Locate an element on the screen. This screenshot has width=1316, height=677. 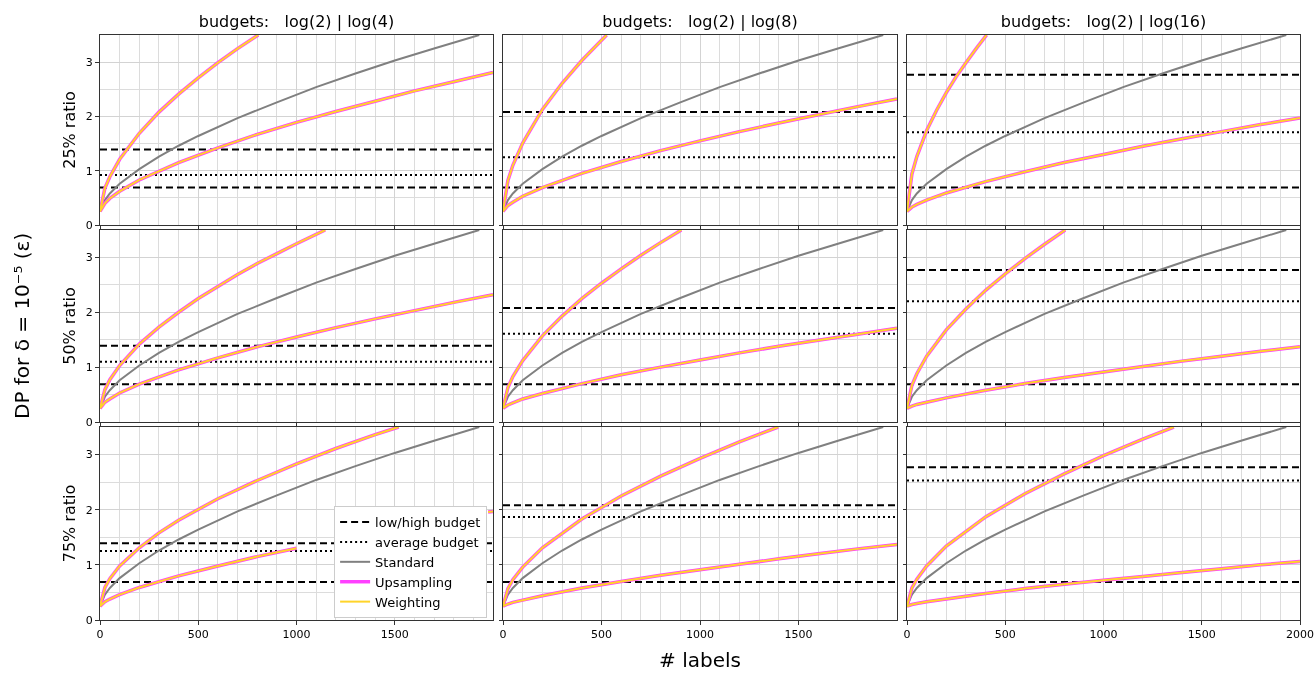
legend-label: low/high budget is located at coordinates (428, 523).